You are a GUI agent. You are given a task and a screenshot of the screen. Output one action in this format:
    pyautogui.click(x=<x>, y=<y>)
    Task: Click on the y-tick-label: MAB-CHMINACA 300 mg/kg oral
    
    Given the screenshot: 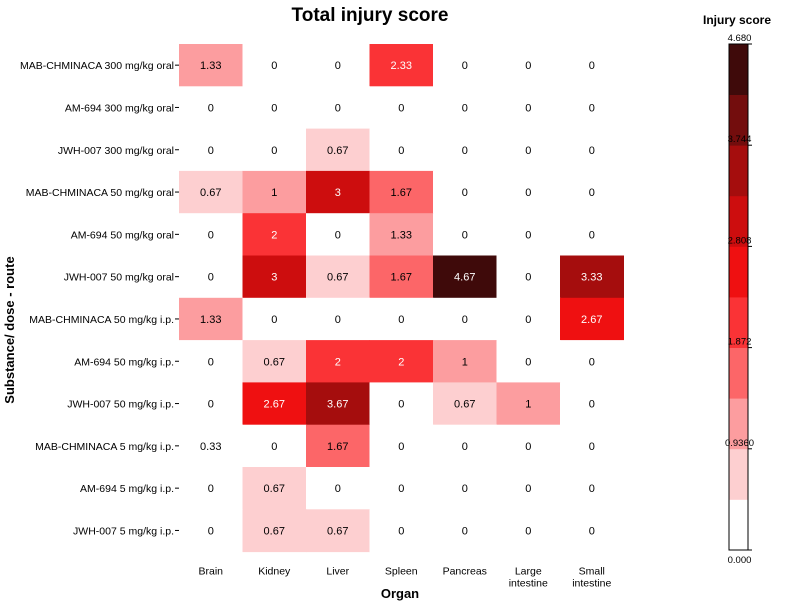 What is the action you would take?
    pyautogui.click(x=97, y=66)
    